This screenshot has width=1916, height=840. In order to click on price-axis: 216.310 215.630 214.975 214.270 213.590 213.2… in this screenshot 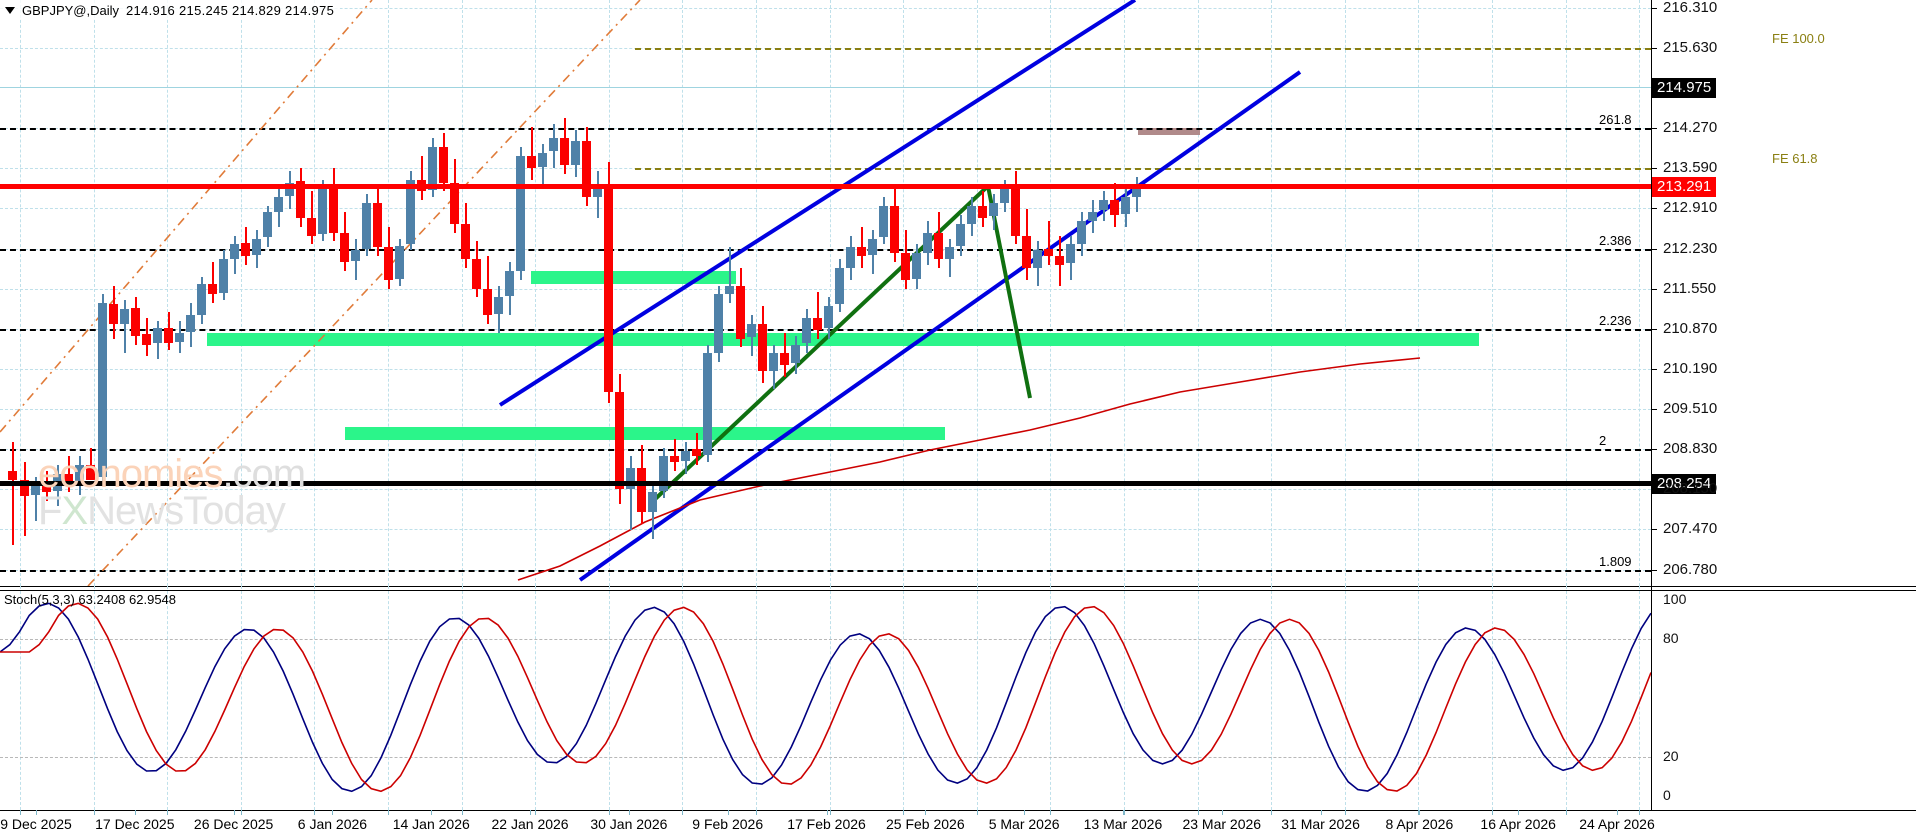, I will do `click(1783, 293)`.